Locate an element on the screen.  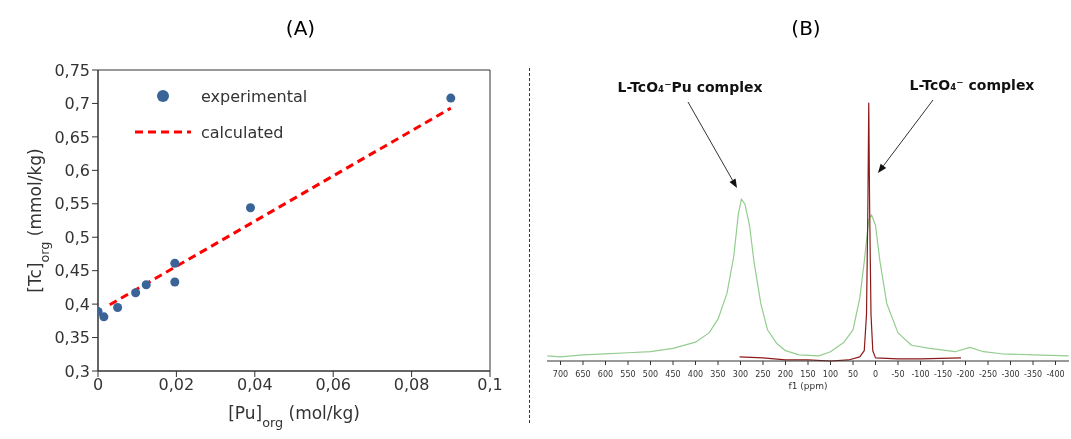
y-tick-label: 0,3 is located at coordinates (77, 371).